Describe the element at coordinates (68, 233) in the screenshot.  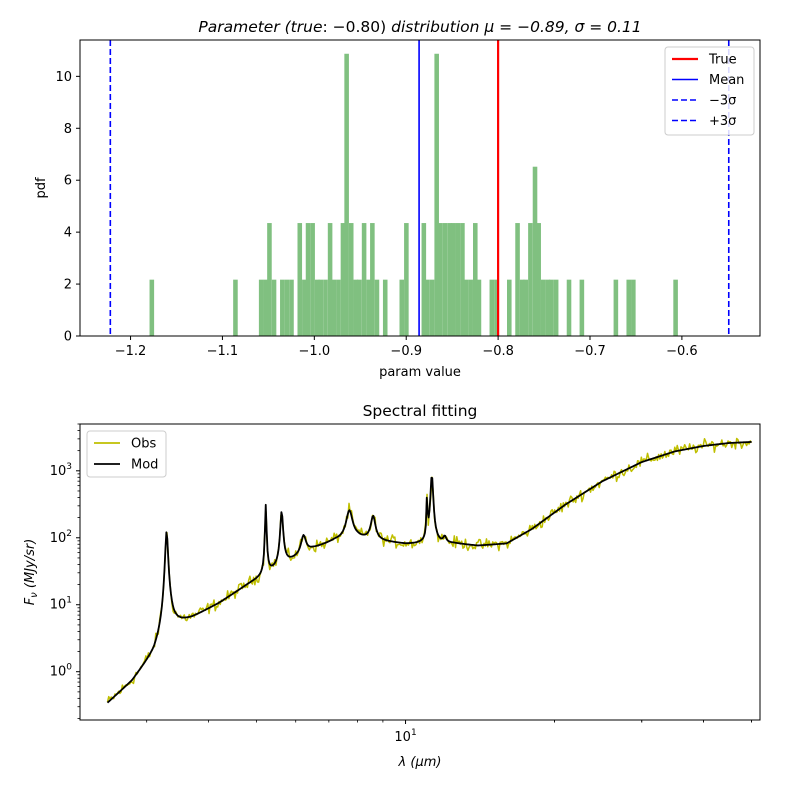
I see `y-tick-label: 4` at that location.